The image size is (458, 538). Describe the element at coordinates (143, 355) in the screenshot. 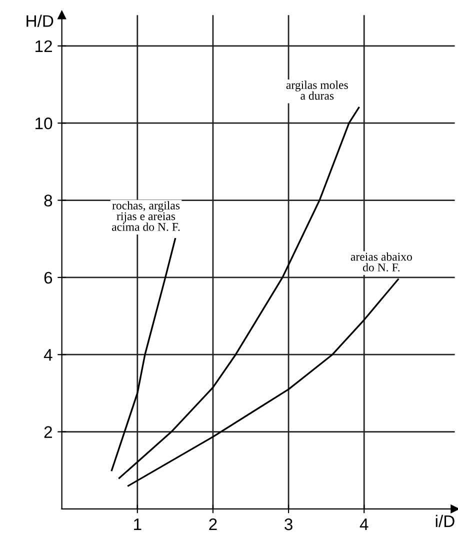

I see `line-series` at that location.